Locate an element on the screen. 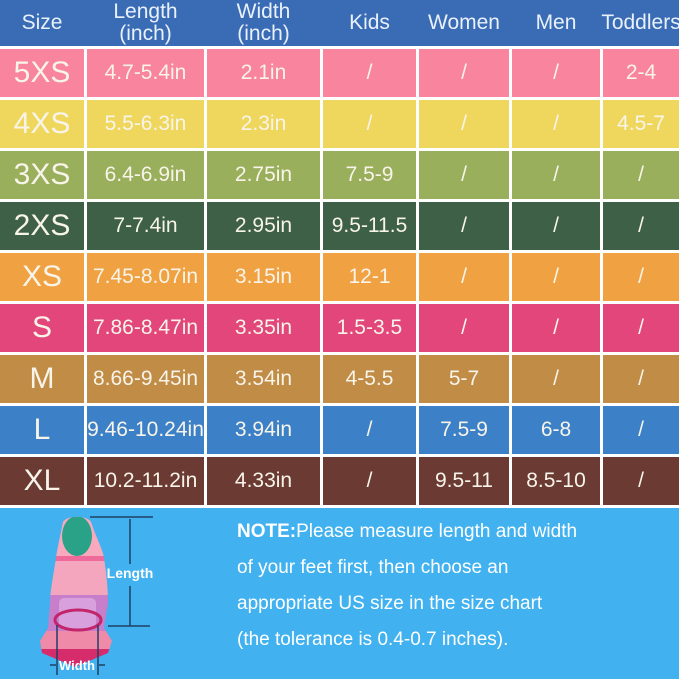 This screenshot has height=679, width=679. table-cell: 9.46-10.24in is located at coordinates (145, 430).